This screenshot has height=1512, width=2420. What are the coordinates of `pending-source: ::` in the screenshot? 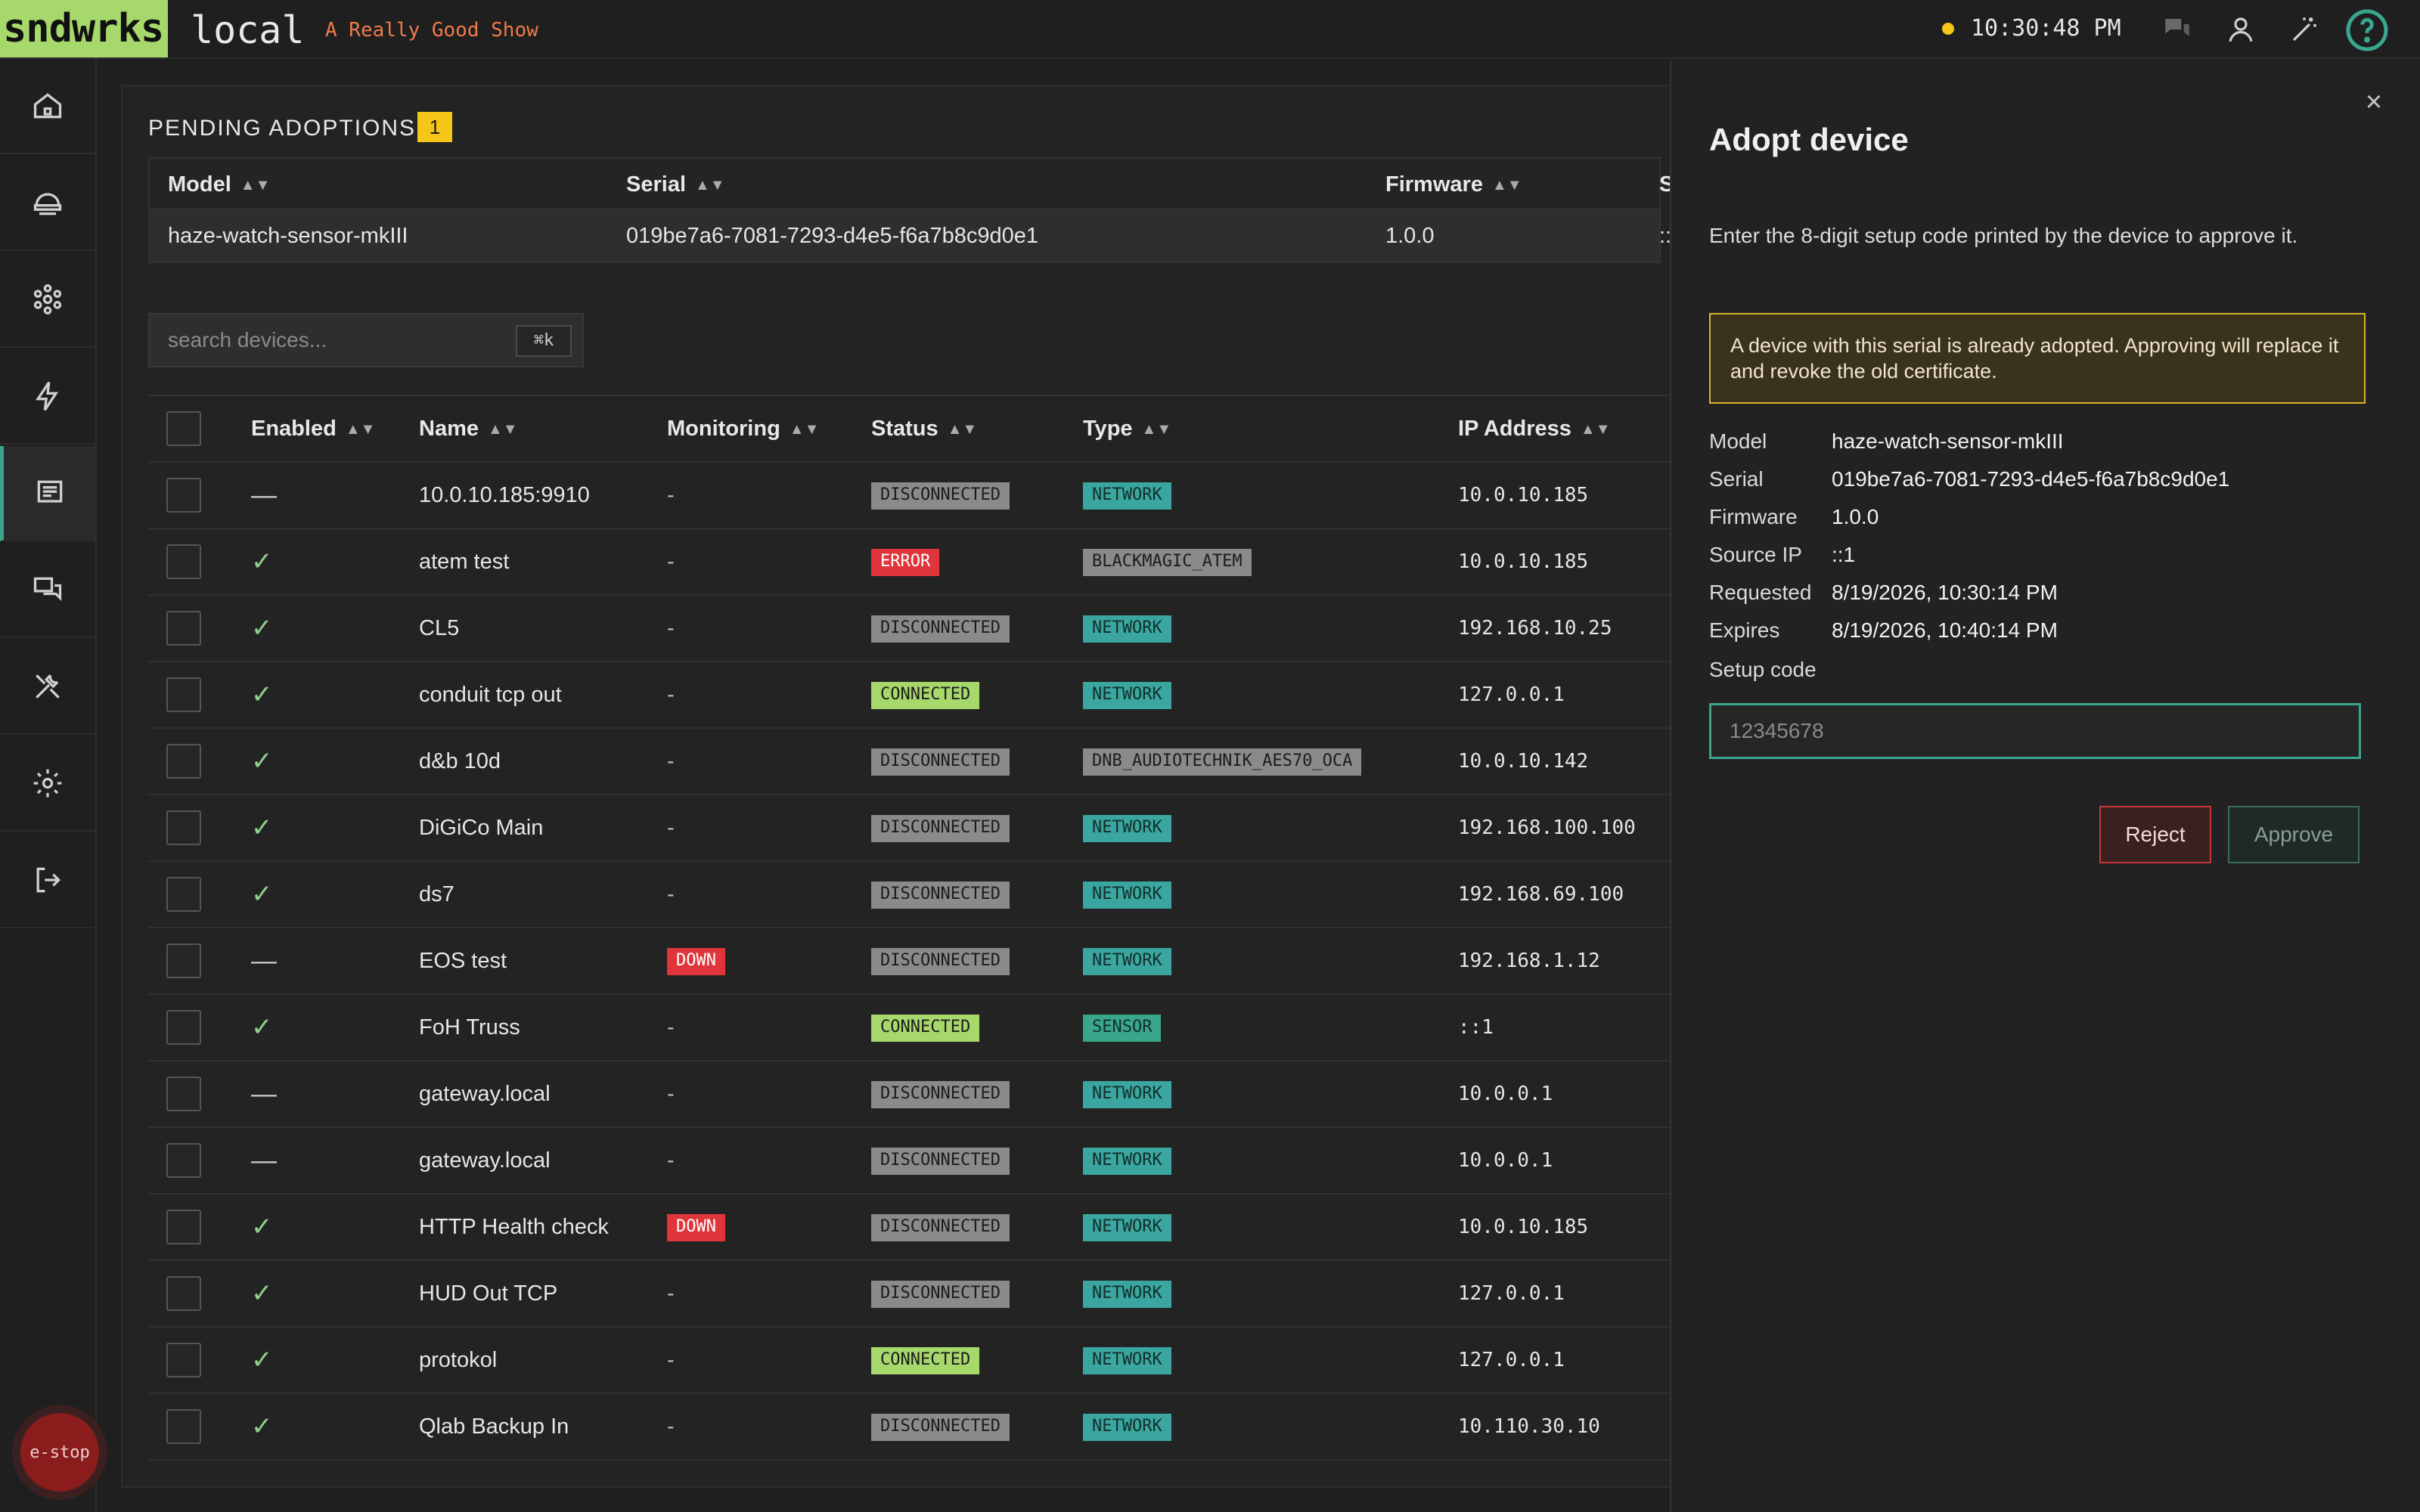 It's located at (1665, 236).